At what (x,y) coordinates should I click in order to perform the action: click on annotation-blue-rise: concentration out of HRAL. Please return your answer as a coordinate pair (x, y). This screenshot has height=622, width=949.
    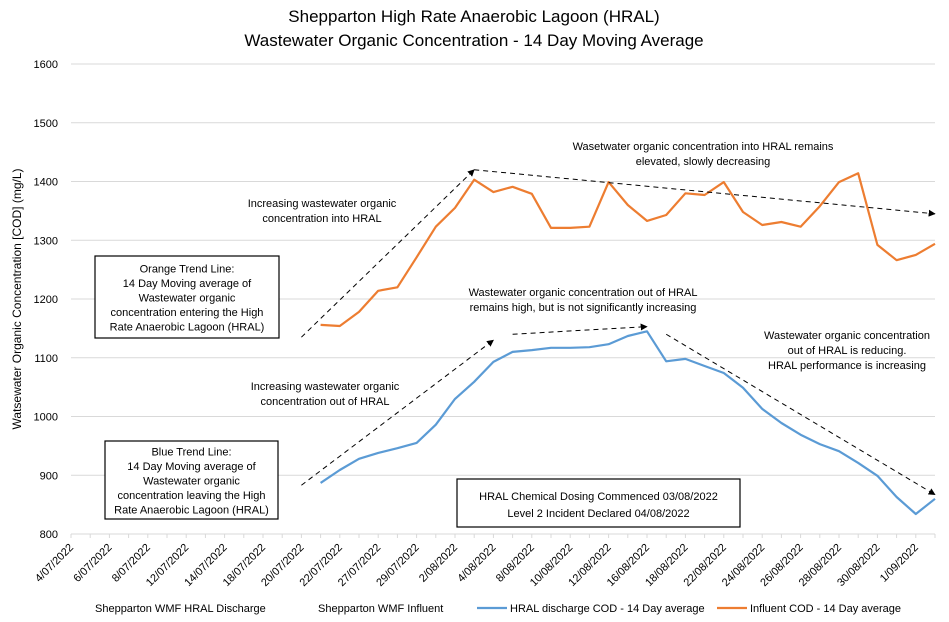
    Looking at the image, I should click on (324, 402).